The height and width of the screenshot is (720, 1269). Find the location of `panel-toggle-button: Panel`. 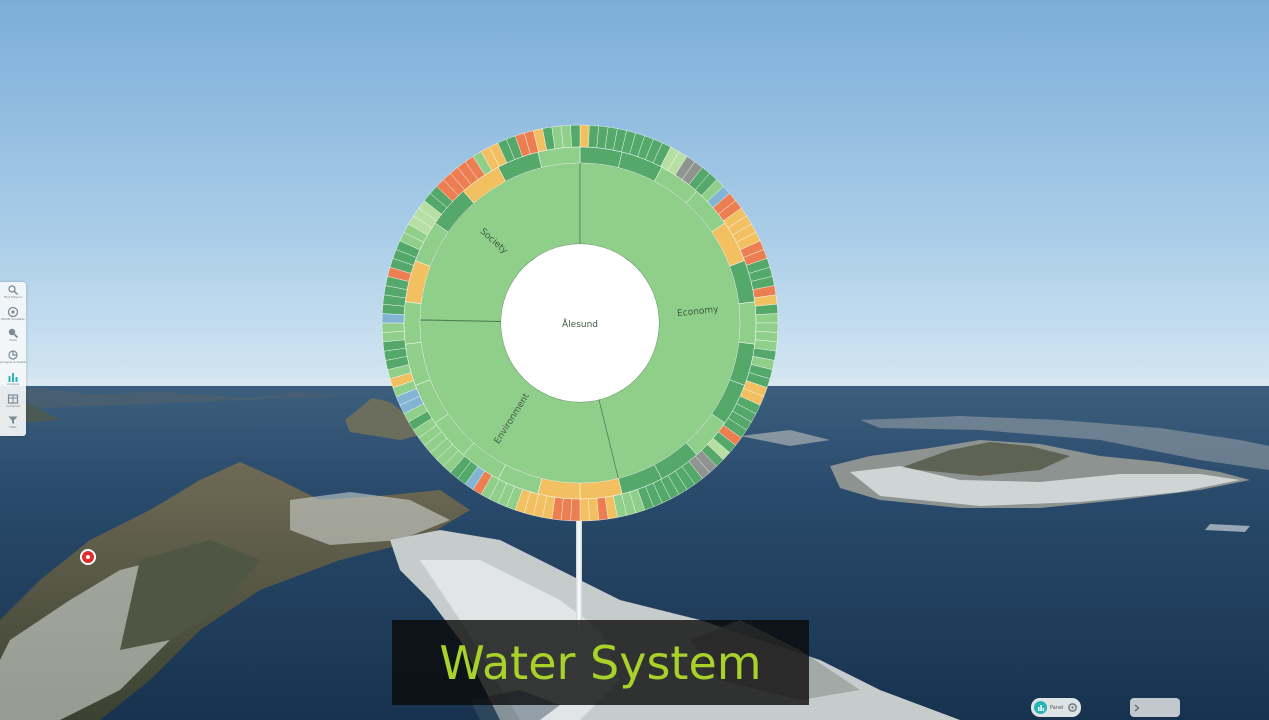

panel-toggle-button: Panel is located at coordinates (1056, 707).